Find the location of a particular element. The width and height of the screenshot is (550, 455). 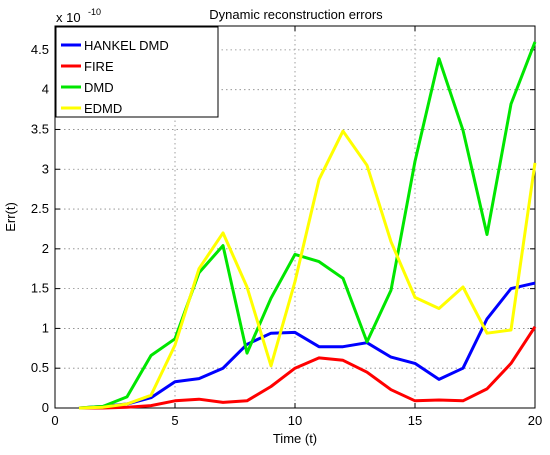

y-axis-label: Err(t) is located at coordinates (10, 217).